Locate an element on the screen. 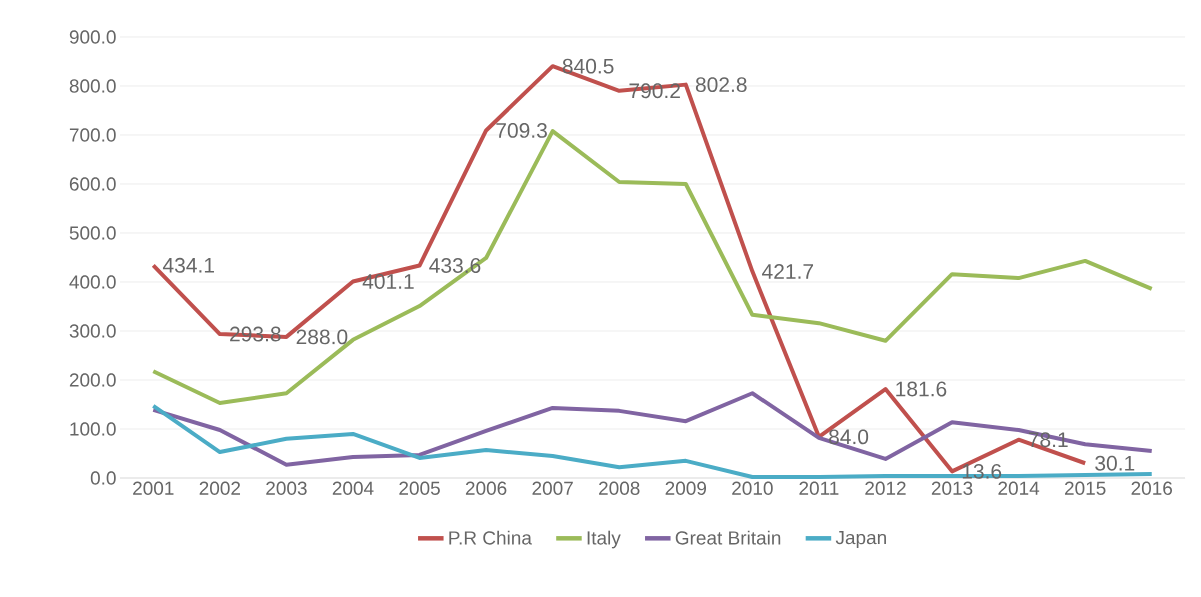 This screenshot has width=1201, height=597. x-tick-label: 2011 is located at coordinates (819, 488).